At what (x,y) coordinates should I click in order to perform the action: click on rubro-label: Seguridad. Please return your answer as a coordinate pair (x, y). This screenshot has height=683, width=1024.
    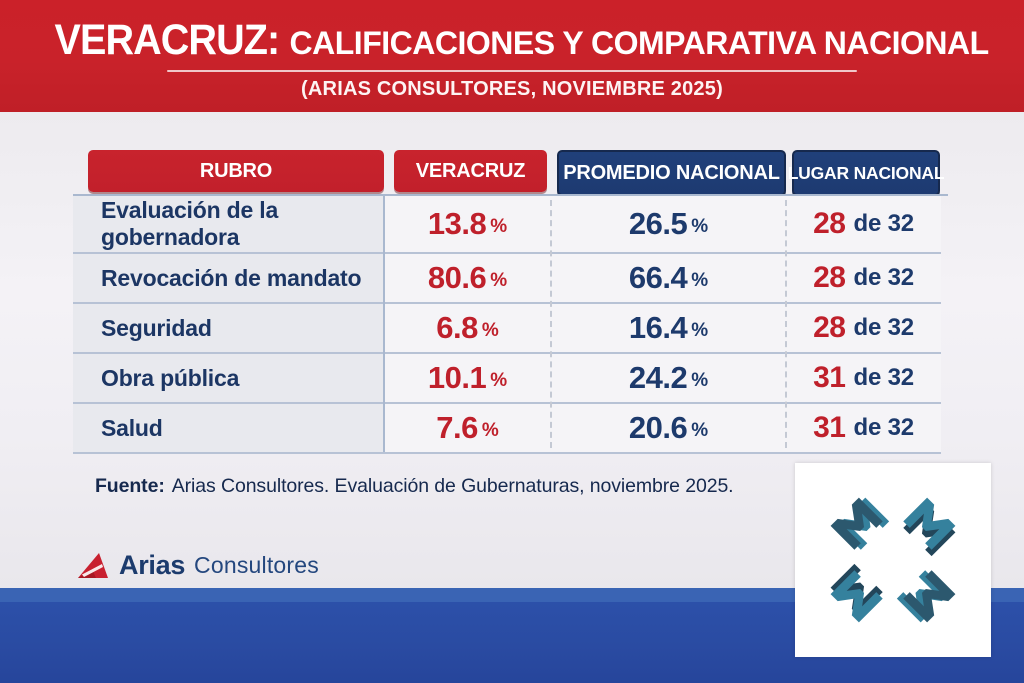
    Looking at the image, I should click on (156, 327).